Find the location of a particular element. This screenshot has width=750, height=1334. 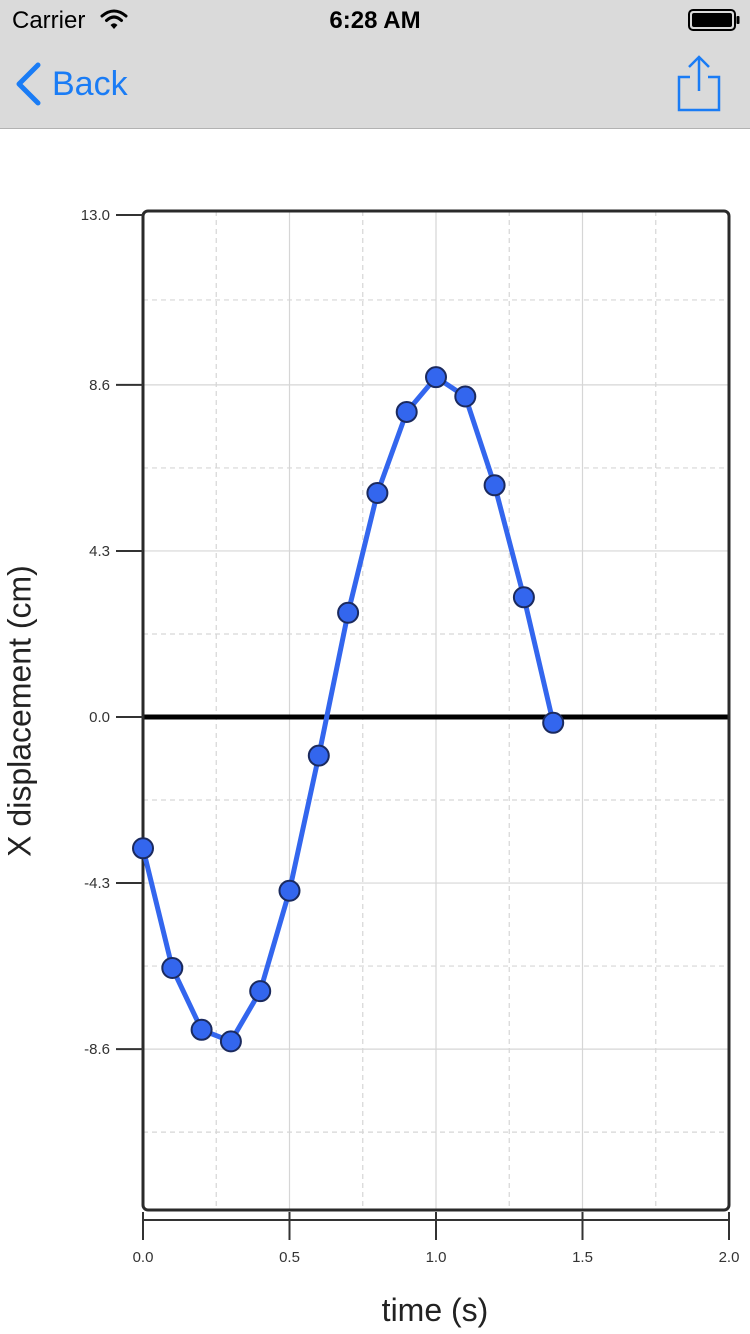

carrier-label: Carrier is located at coordinates (49, 20).